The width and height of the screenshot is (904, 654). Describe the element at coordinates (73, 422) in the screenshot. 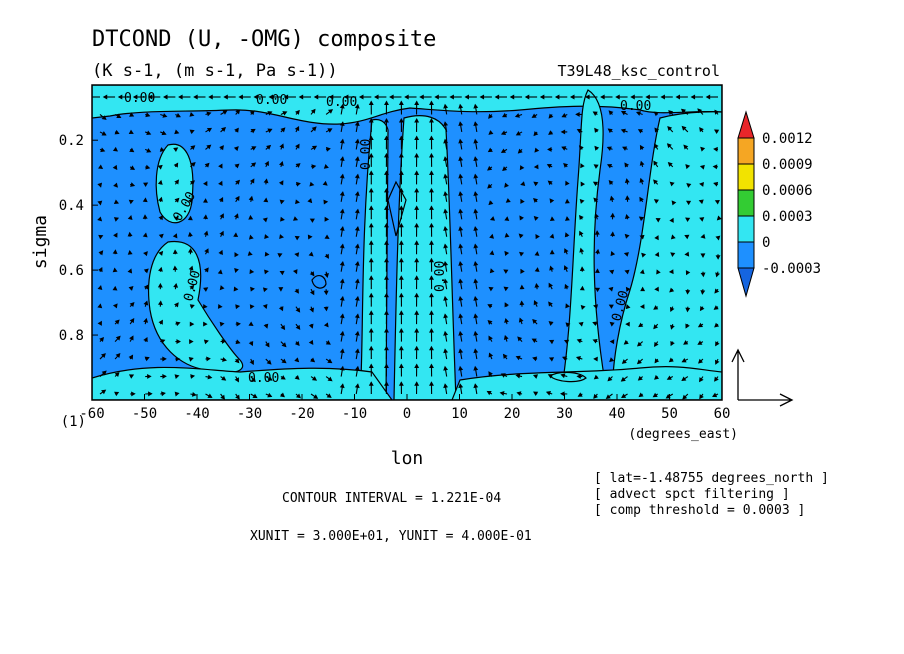

I see `y-tick-label: (1)` at that location.